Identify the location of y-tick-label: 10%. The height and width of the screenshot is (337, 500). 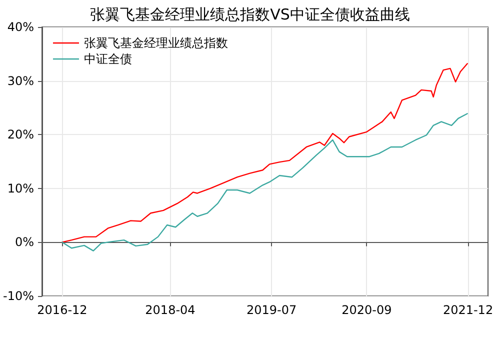
(20, 188).